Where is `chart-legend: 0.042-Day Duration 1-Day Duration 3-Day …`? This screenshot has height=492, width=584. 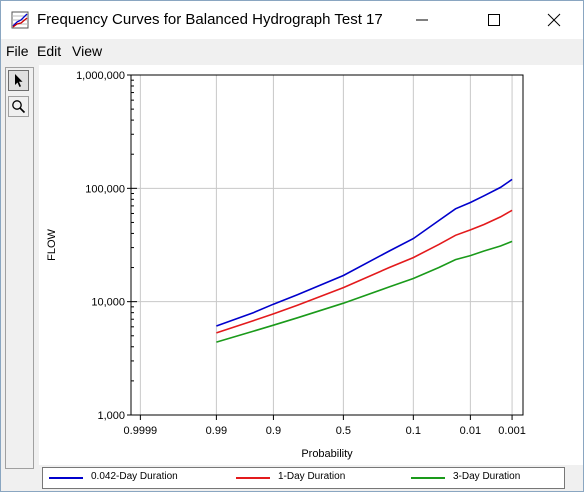
chart-legend: 0.042-Day Duration 1-Day Duration 3-Day … is located at coordinates (303, 478).